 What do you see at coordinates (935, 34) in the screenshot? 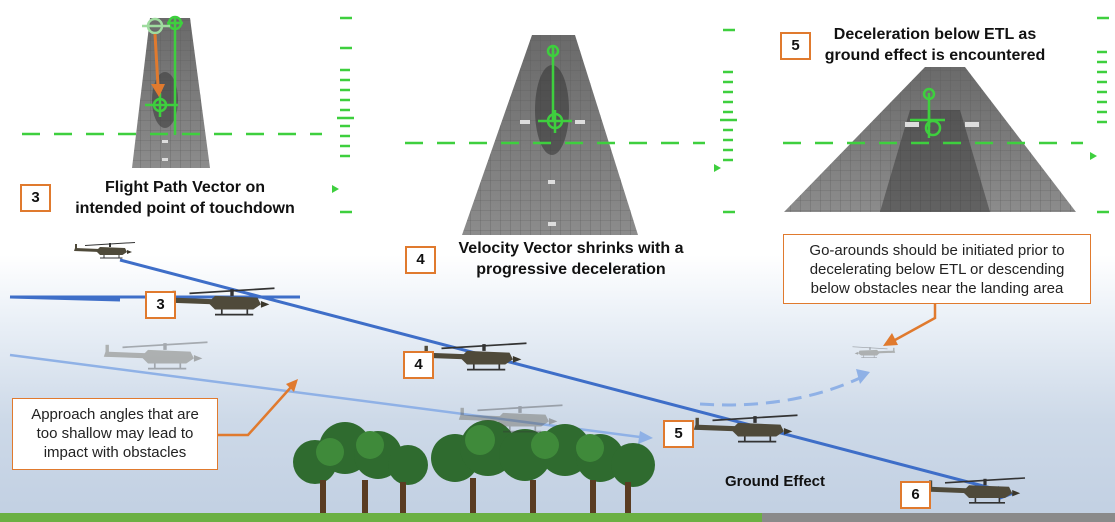
I see `panel-caption-5-line1: Deceleration below ETL as` at bounding box center [935, 34].